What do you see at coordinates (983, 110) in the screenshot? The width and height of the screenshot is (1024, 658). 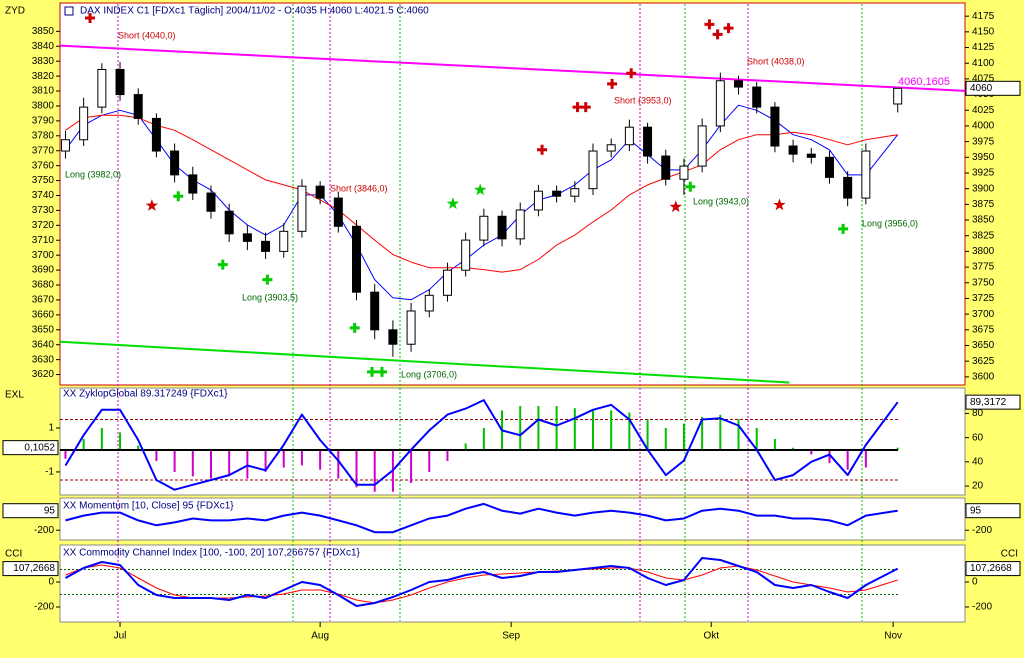 I see `y2-tick-label: 4025` at bounding box center [983, 110].